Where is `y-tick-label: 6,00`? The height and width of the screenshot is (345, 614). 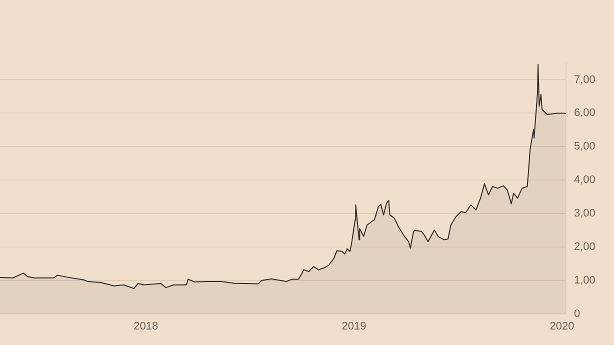
y-tick-label: 6,00 is located at coordinates (585, 113).